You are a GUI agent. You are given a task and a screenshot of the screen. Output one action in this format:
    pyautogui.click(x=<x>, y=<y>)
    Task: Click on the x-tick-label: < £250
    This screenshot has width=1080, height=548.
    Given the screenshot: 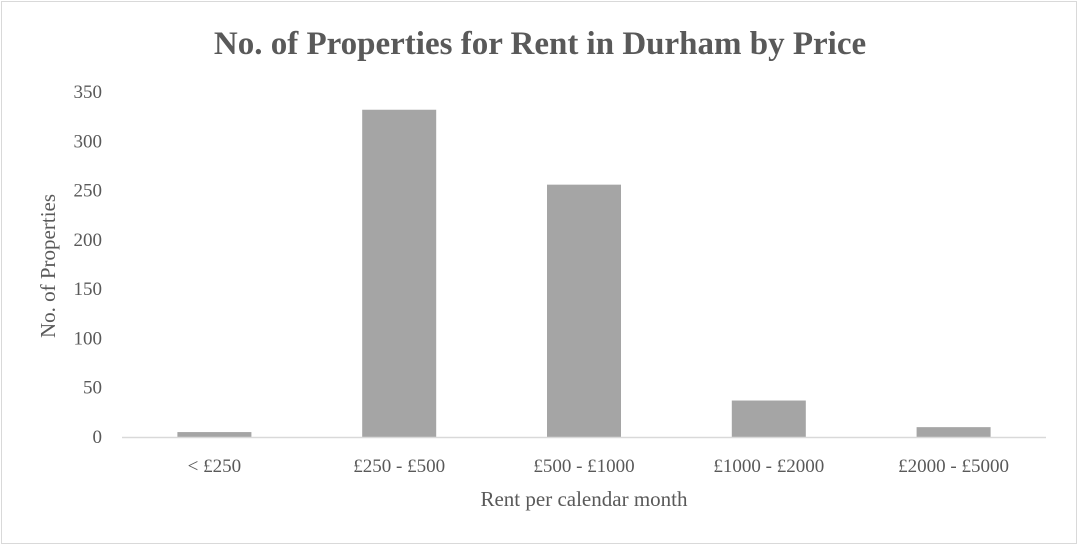 What is the action you would take?
    pyautogui.click(x=214, y=466)
    